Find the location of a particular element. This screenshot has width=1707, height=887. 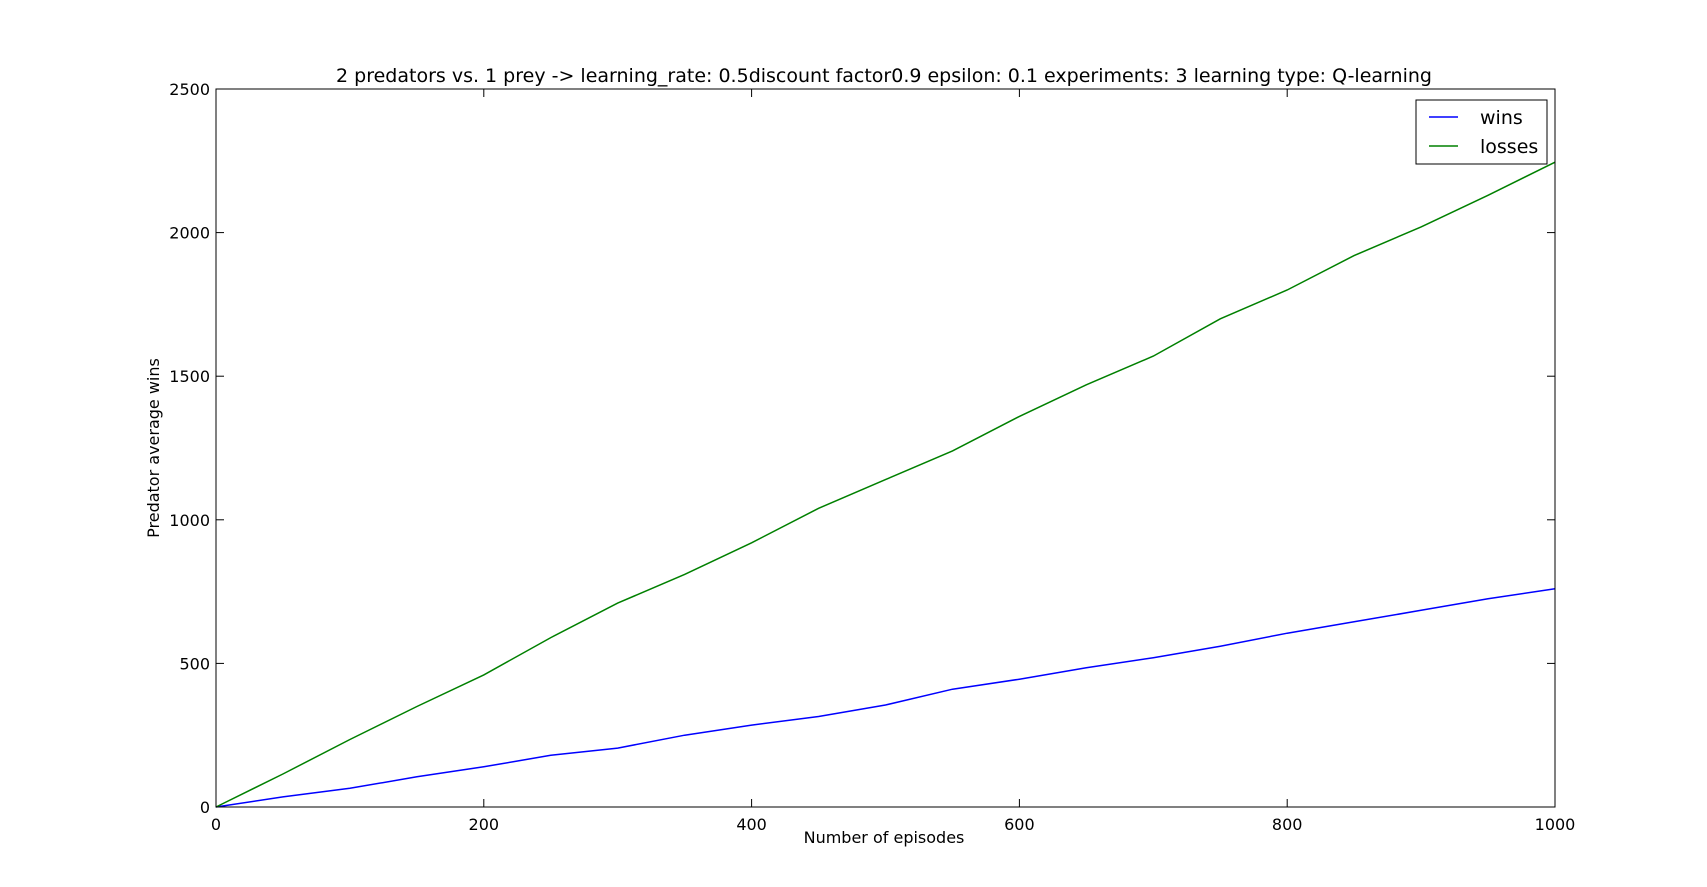

y-tick-label: 500 is located at coordinates (194, 663).